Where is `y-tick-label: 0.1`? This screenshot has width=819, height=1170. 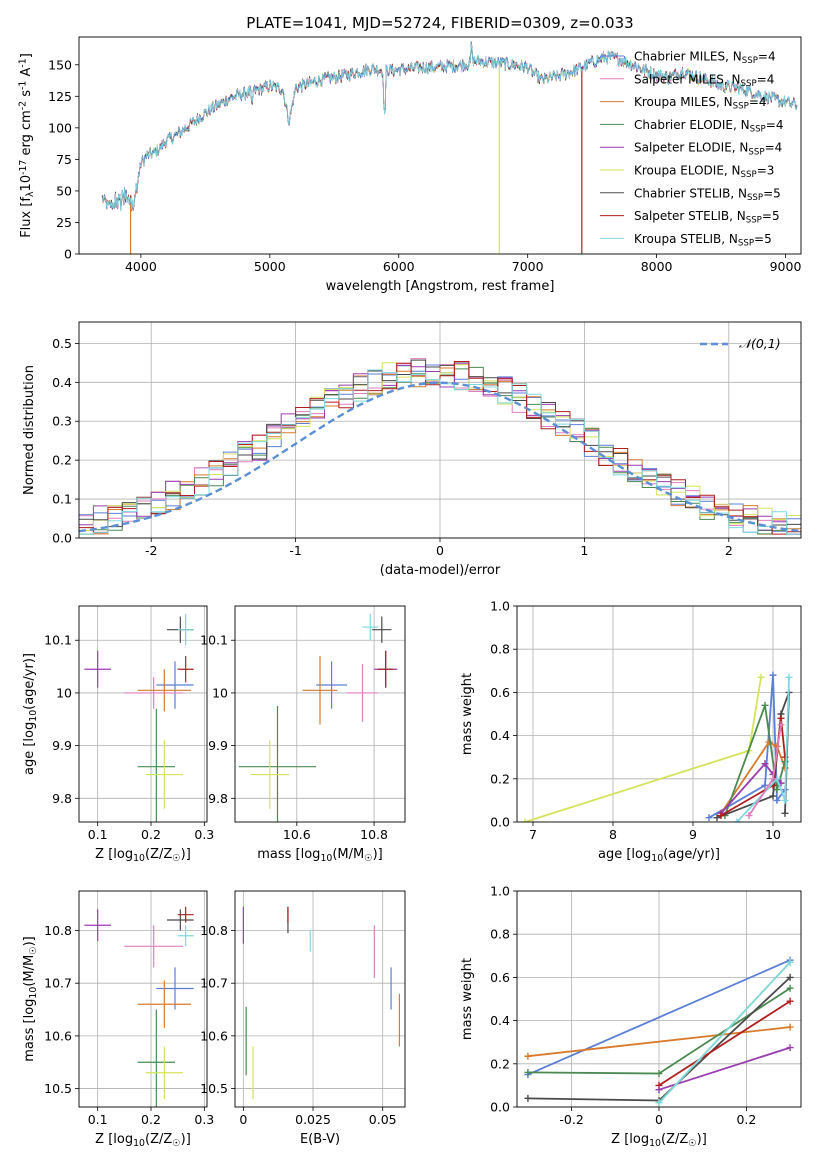 y-tick-label: 0.1 is located at coordinates (62, 499).